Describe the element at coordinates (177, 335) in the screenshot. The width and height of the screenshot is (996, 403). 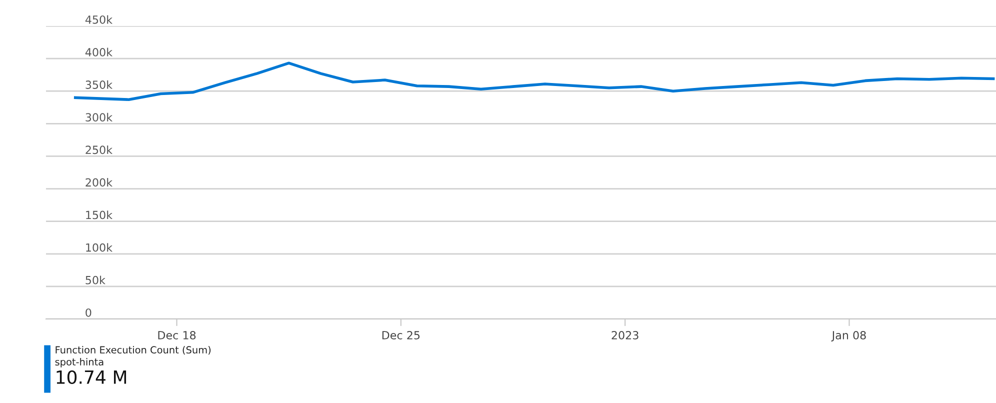
I see `x-tick-label: Dec 18` at that location.